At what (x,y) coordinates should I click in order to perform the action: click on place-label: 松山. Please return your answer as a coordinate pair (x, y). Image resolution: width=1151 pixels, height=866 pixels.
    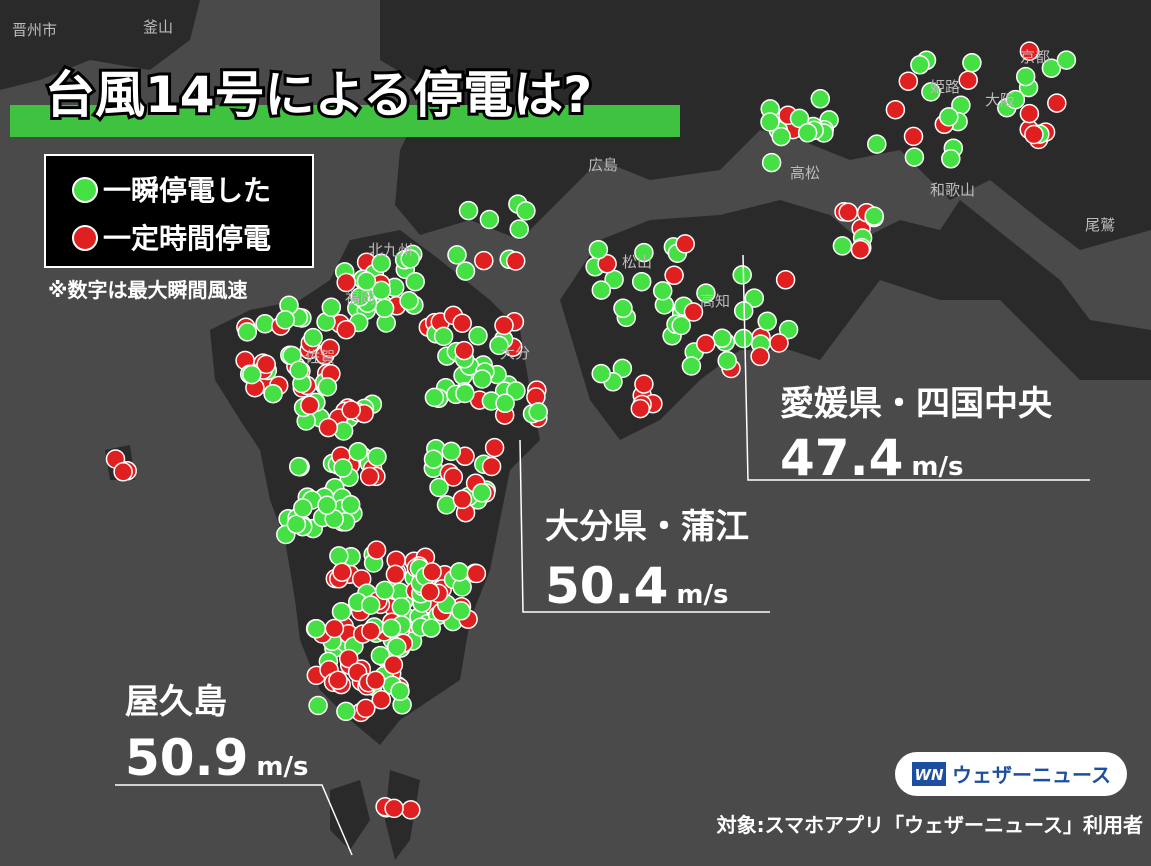
    Looking at the image, I should click on (637, 262).